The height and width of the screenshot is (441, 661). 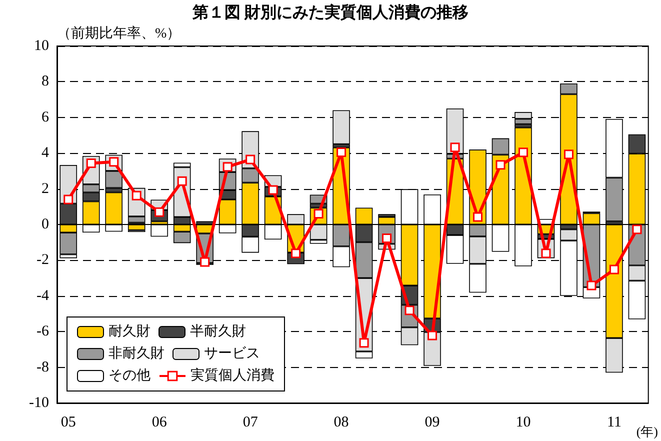 What do you see at coordinates (160, 422) in the screenshot?
I see `x-tick-label: 06` at bounding box center [160, 422].